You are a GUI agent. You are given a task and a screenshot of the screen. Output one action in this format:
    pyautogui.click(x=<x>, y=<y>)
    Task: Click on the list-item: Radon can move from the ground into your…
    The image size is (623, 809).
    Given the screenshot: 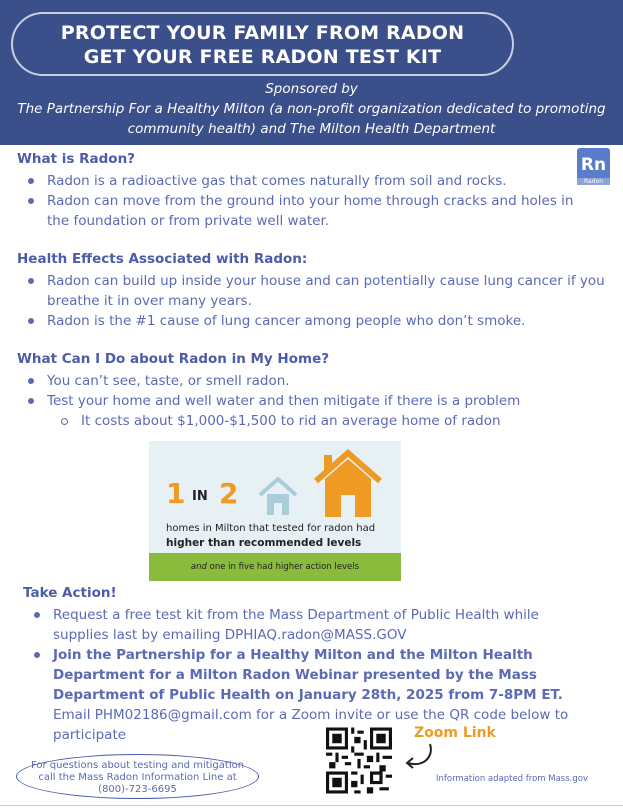 What is the action you would take?
    pyautogui.click(x=307, y=211)
    